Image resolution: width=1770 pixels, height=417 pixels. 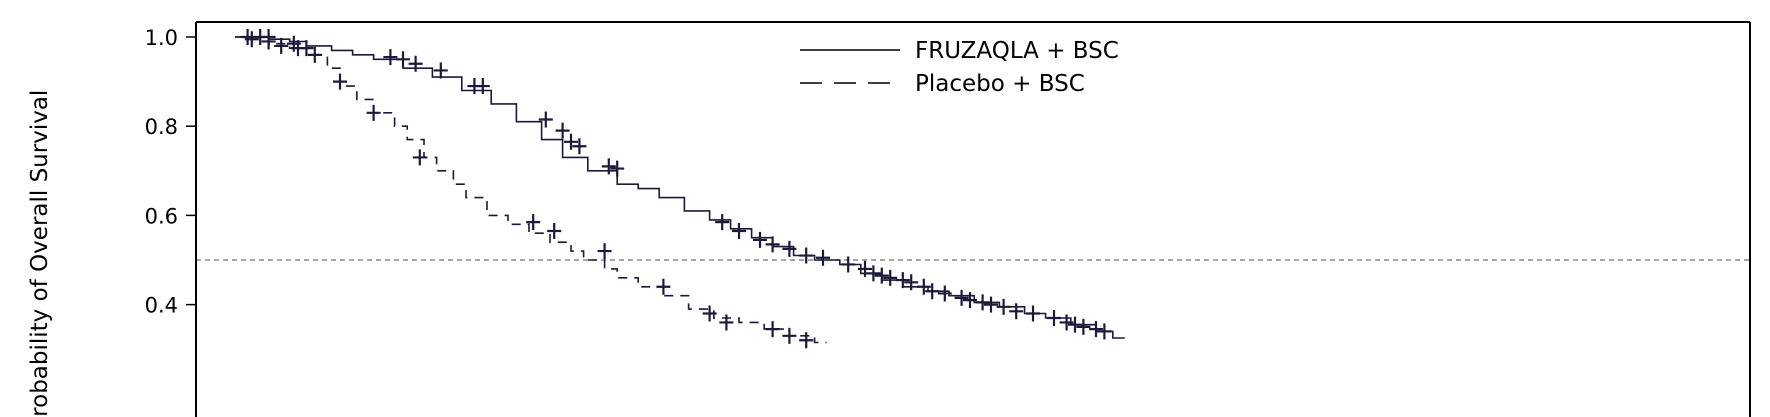 I want to click on y-axis-label-group: Probability of Overall Survival, so click(x=40, y=253).